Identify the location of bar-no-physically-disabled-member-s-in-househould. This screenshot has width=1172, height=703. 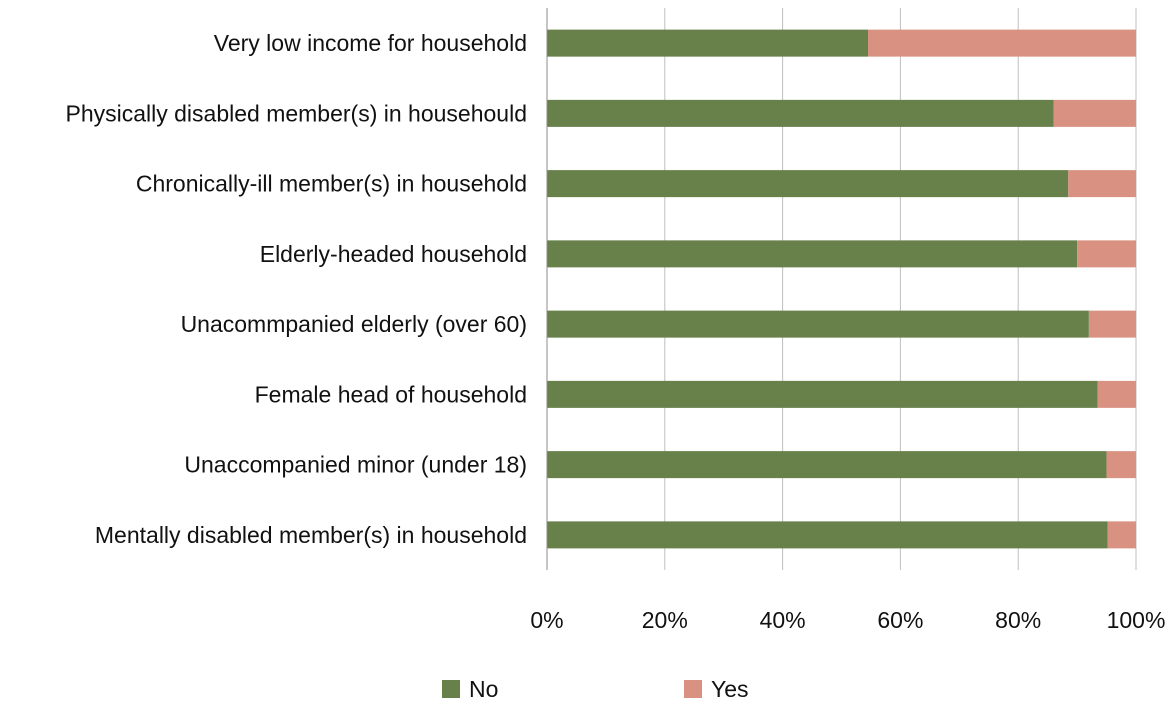
(800, 113).